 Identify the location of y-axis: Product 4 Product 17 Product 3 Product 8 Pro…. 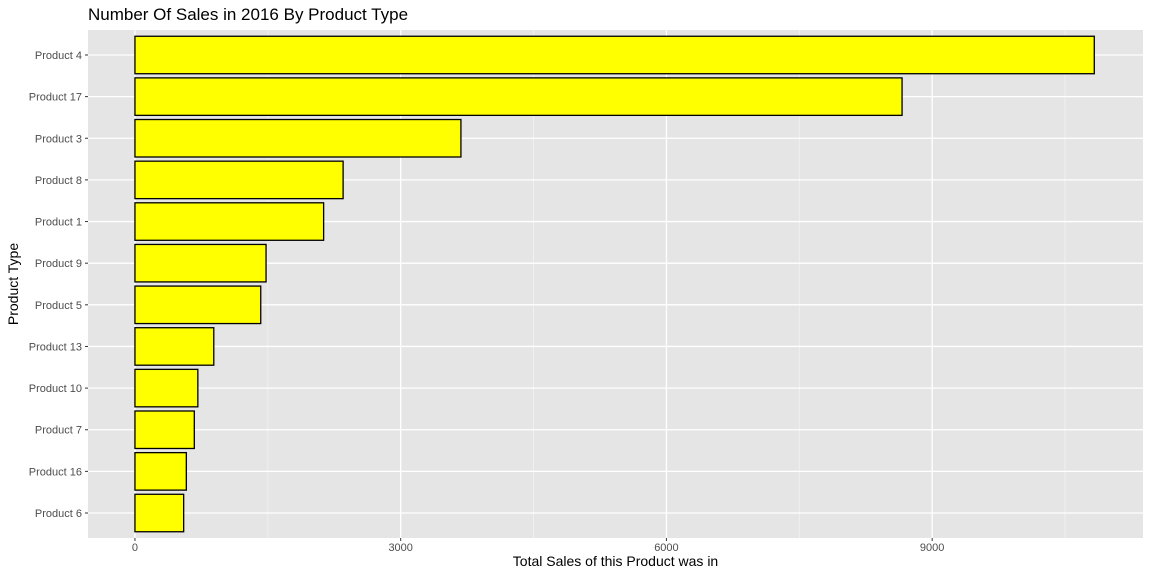
(58, 285).